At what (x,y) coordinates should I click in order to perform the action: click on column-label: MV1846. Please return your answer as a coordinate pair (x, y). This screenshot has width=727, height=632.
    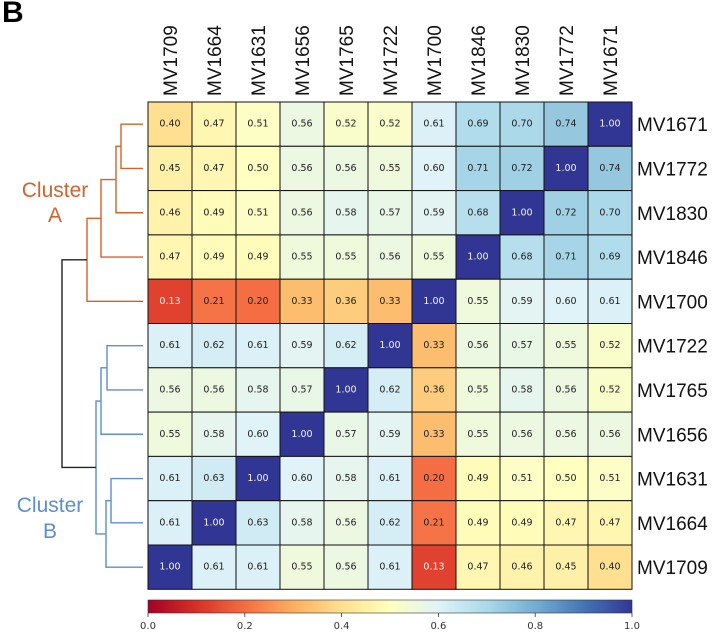
    Looking at the image, I should click on (479, 60).